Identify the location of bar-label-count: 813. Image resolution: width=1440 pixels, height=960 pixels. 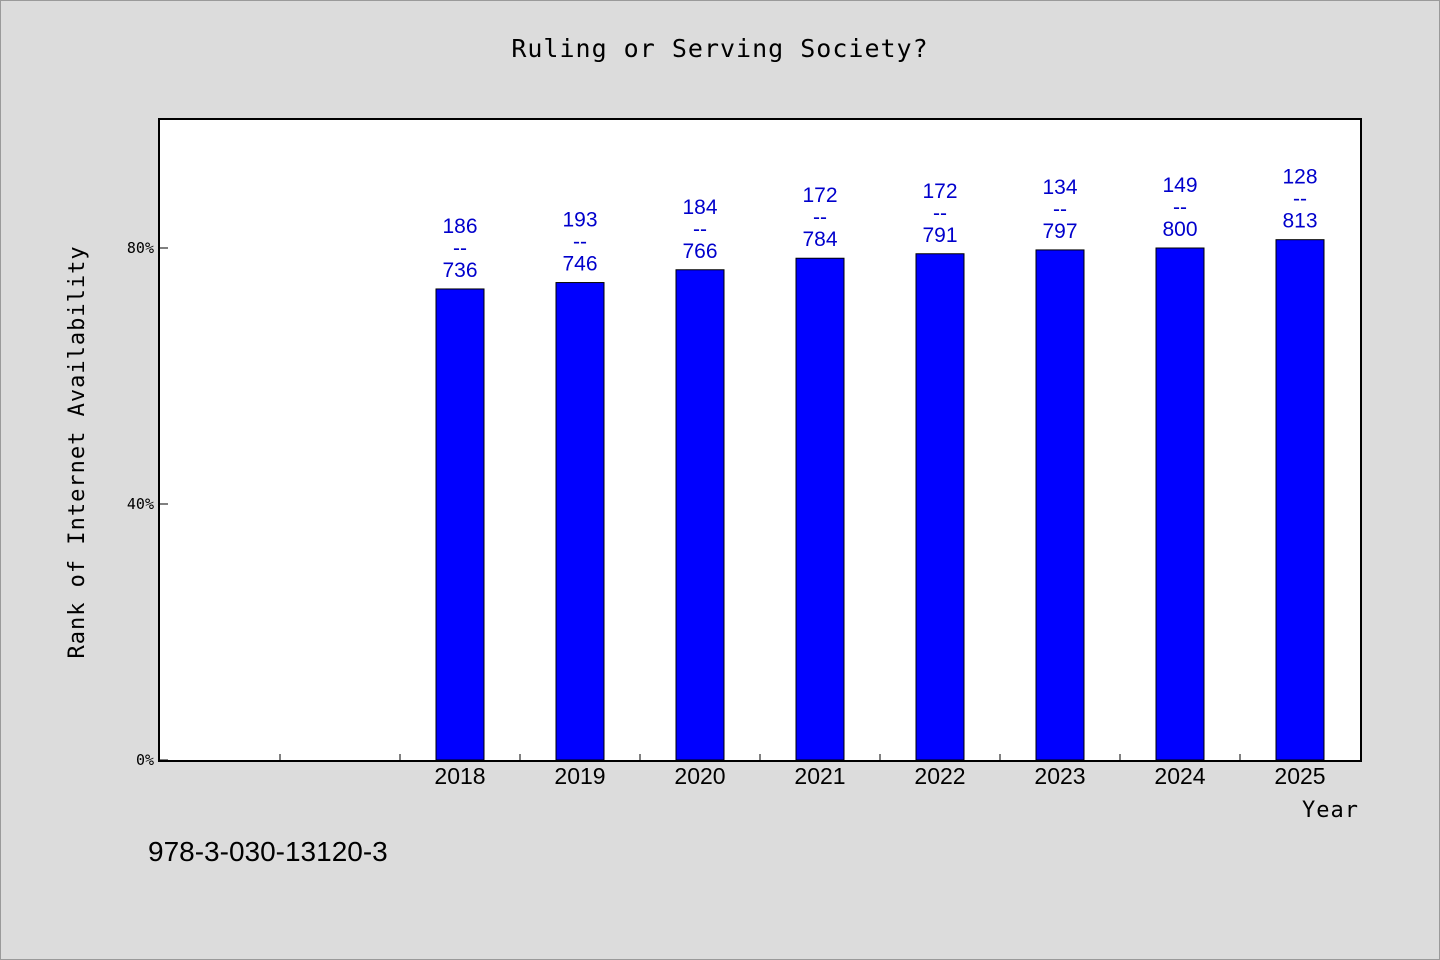
(1299, 221).